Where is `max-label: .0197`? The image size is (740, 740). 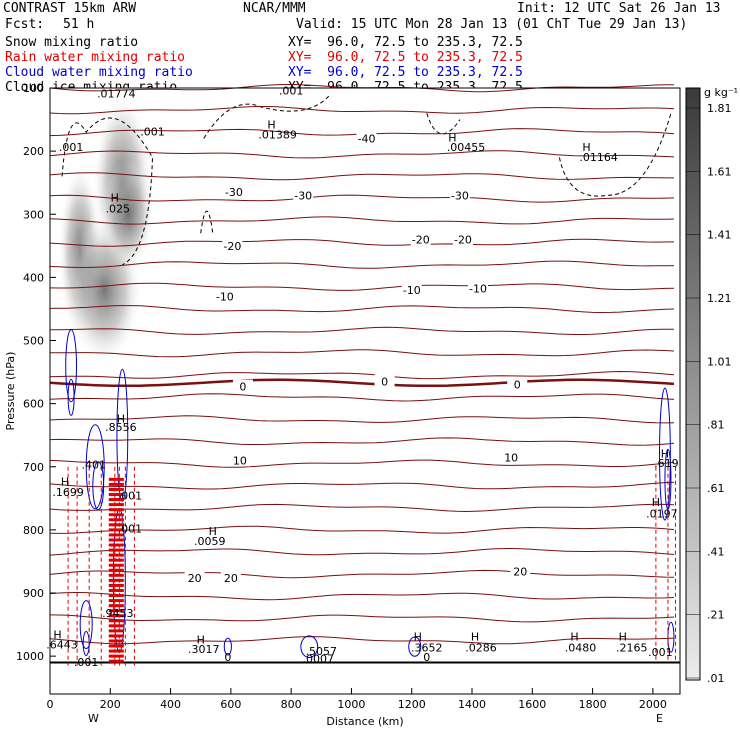
max-label: .0197 is located at coordinates (662, 513).